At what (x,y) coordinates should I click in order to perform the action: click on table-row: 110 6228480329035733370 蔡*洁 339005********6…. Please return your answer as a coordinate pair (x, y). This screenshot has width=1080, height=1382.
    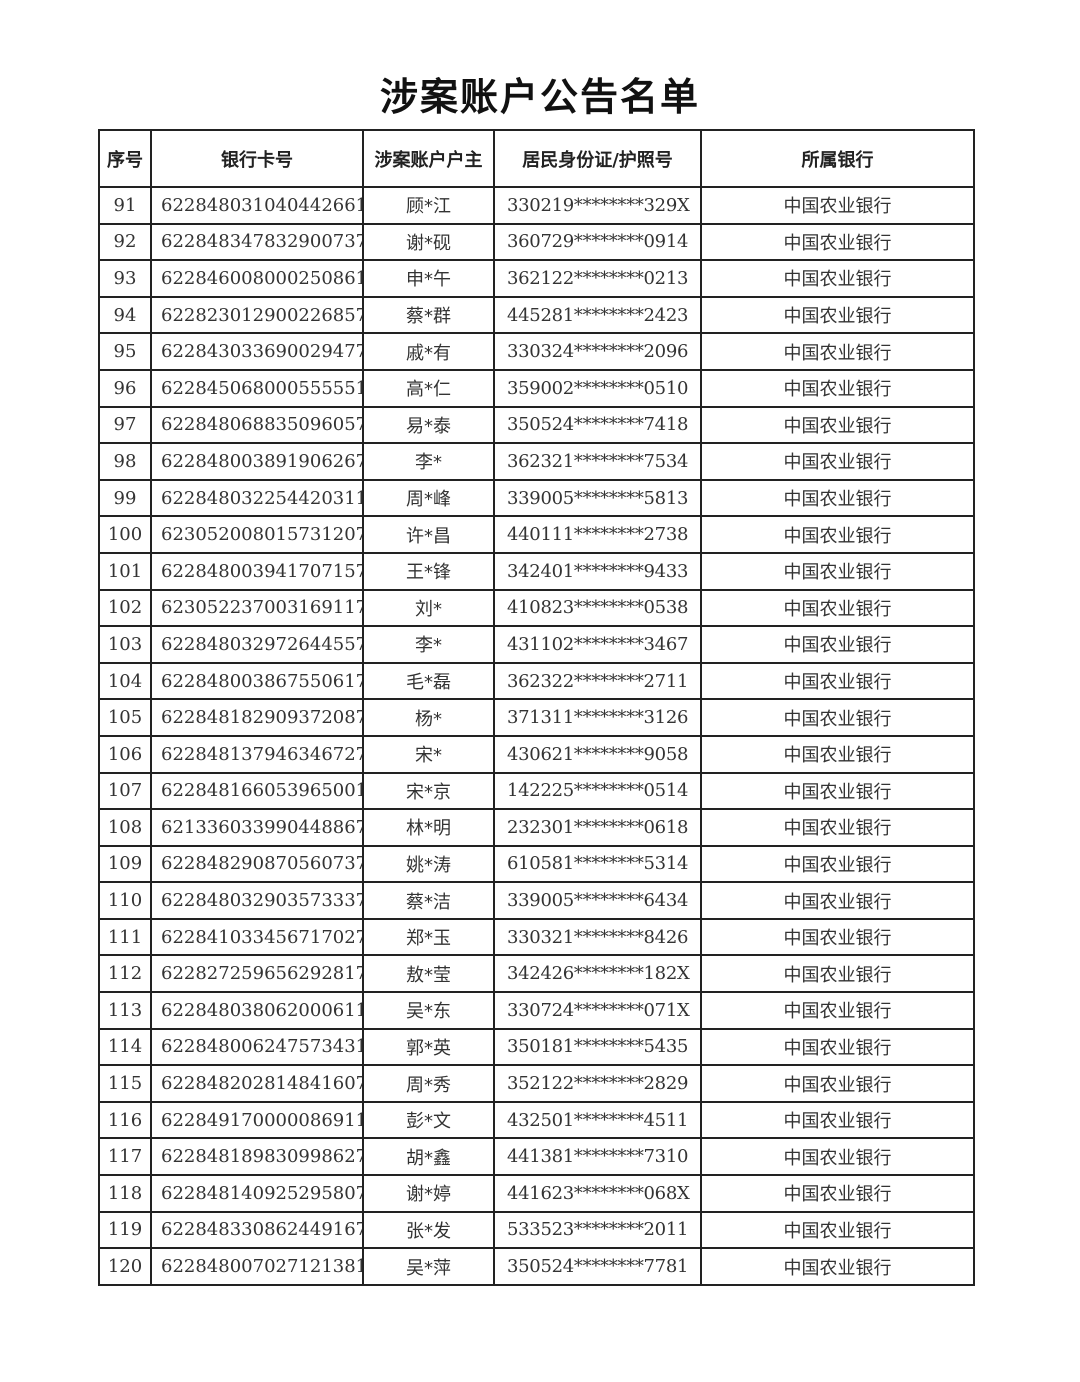
    Looking at the image, I should click on (536, 900).